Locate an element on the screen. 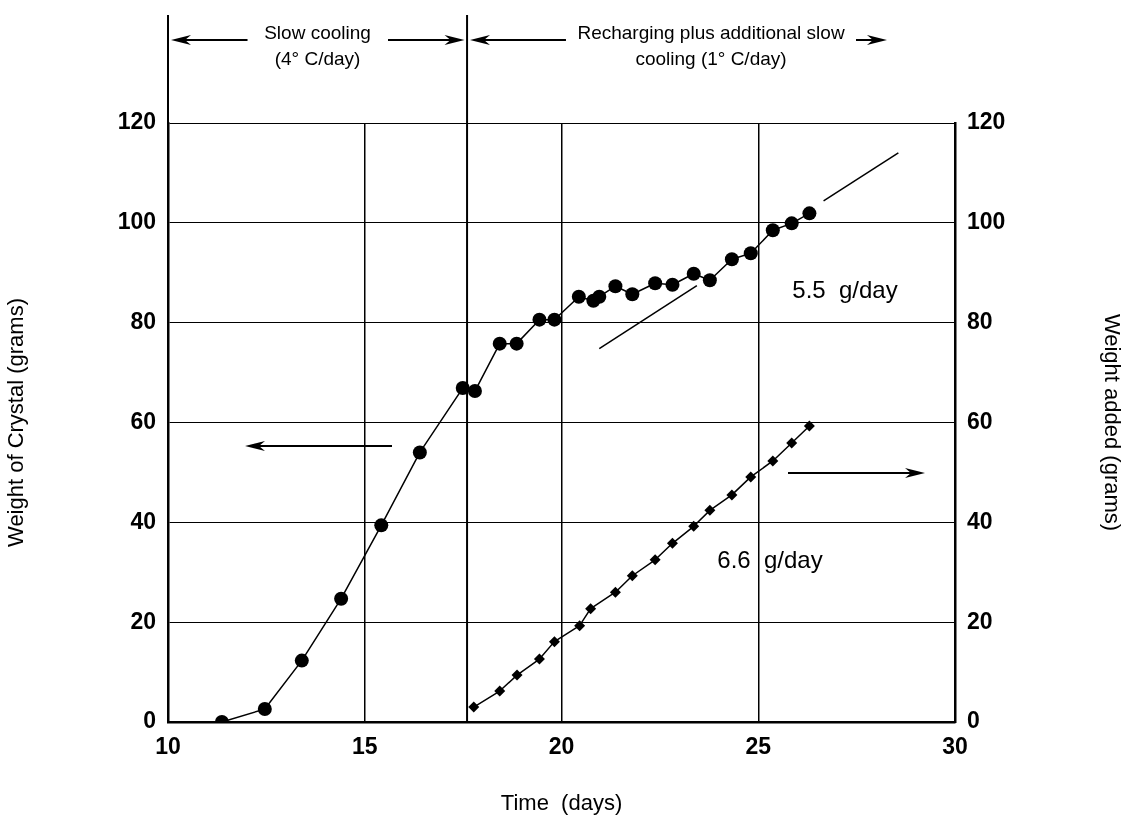  annotation: 5.5 g/day is located at coordinates (845, 290).